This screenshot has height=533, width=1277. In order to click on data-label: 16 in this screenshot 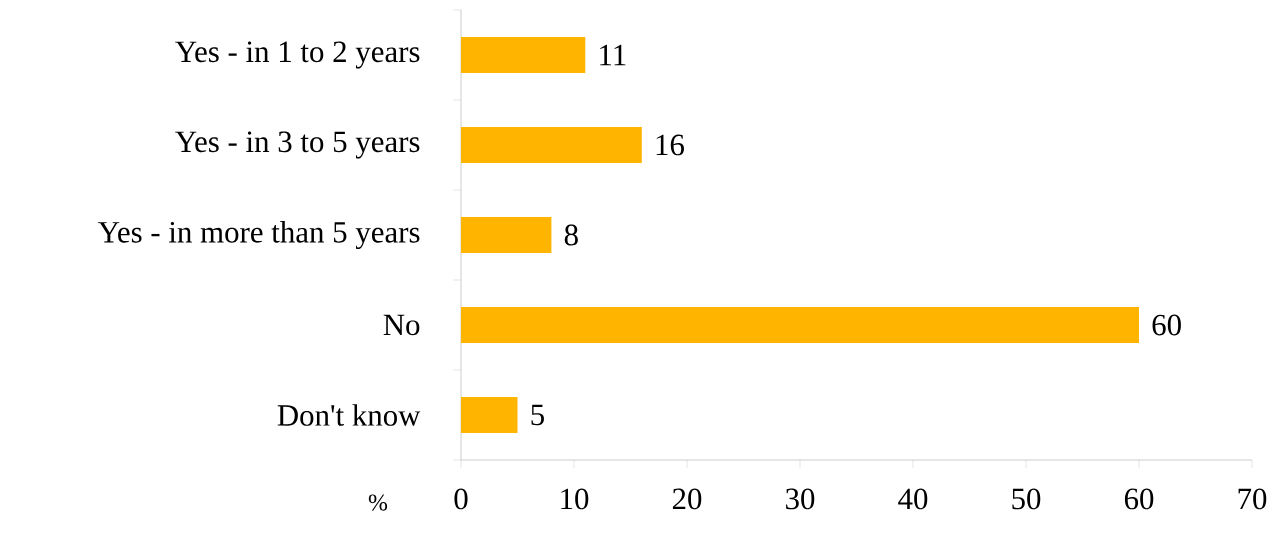, I will do `click(670, 145)`.